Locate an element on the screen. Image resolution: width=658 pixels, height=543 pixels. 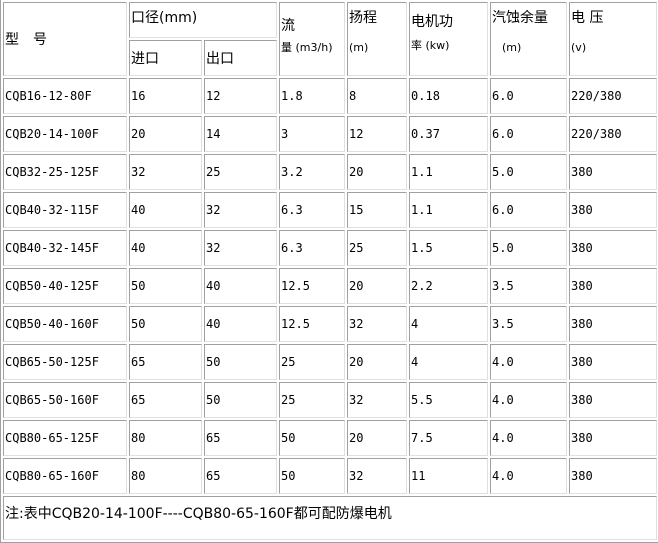
flow-label: 流 is located at coordinates (288, 26).